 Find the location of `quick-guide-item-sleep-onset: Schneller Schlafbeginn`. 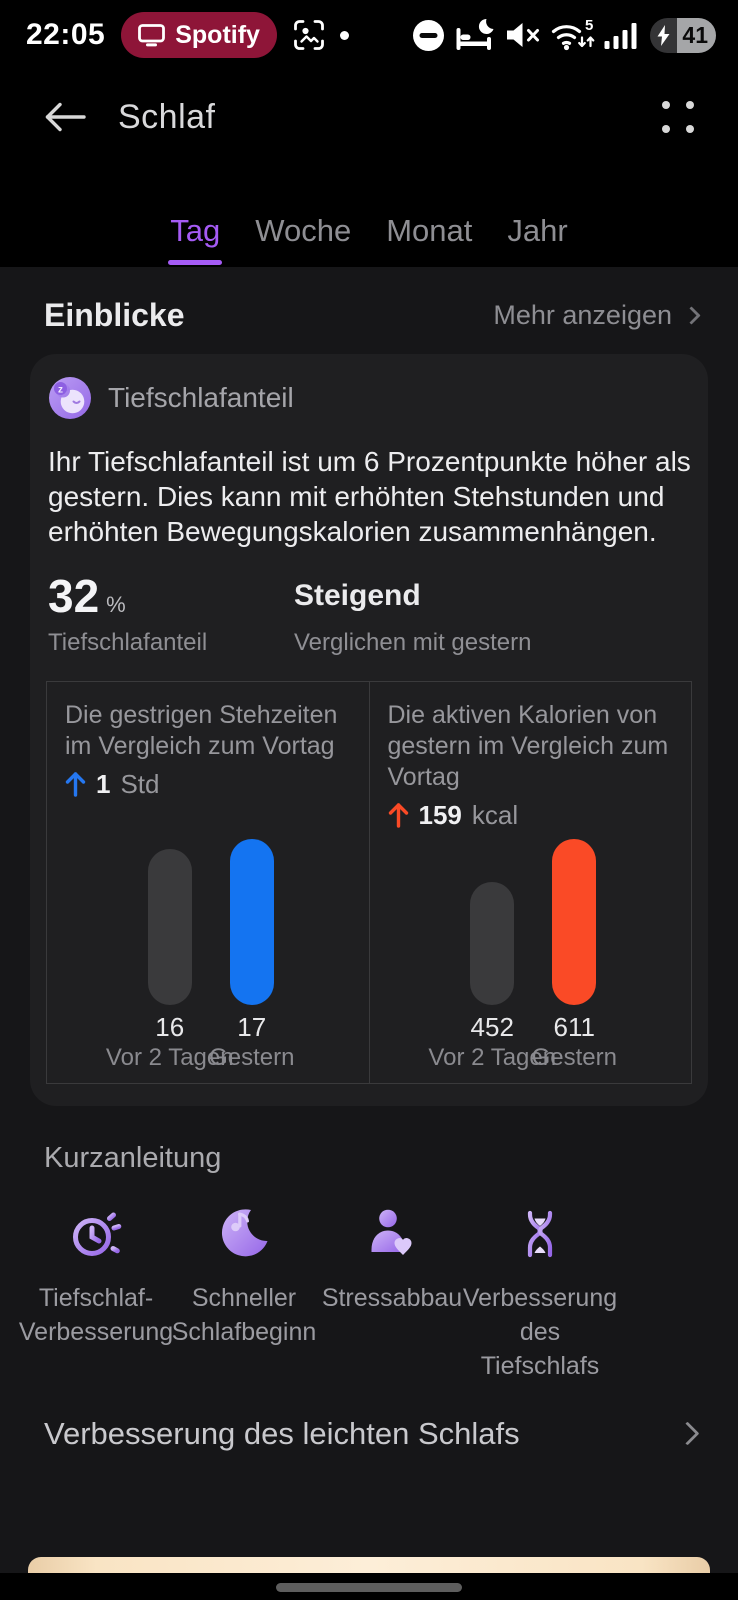

quick-guide-item-sleep-onset: Schneller Schlafbeginn is located at coordinates (244, 1294).